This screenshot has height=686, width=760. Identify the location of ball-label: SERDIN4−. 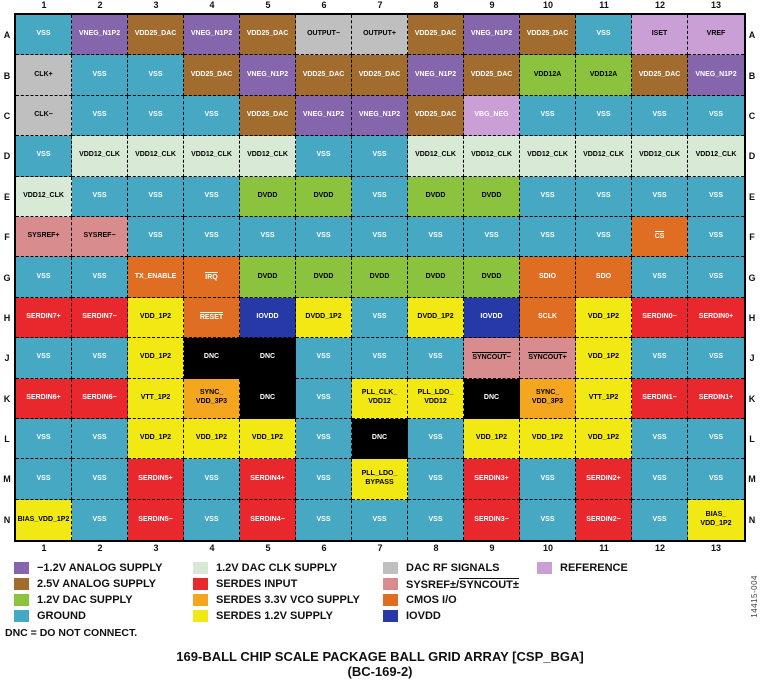
(267, 519).